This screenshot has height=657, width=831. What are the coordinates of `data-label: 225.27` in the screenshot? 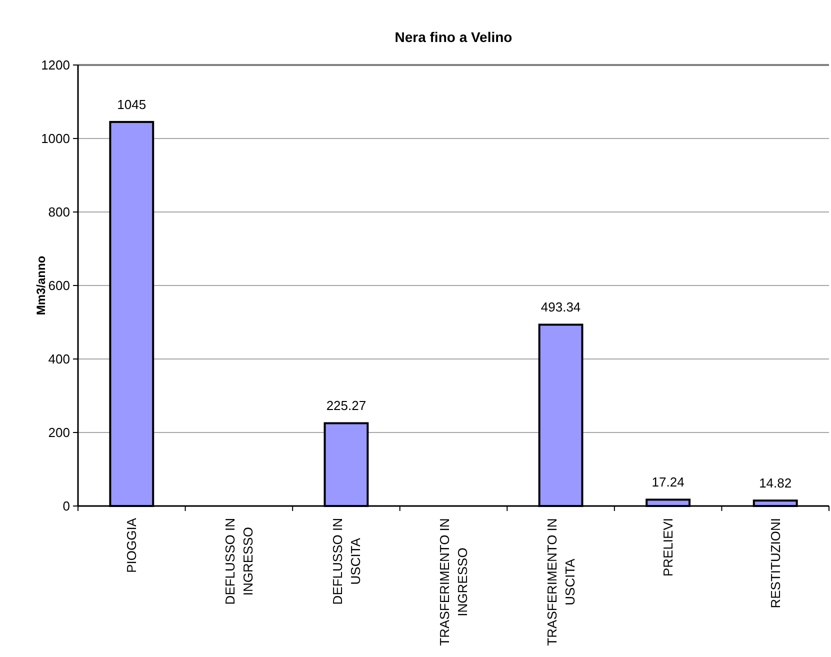 It's located at (346, 406).